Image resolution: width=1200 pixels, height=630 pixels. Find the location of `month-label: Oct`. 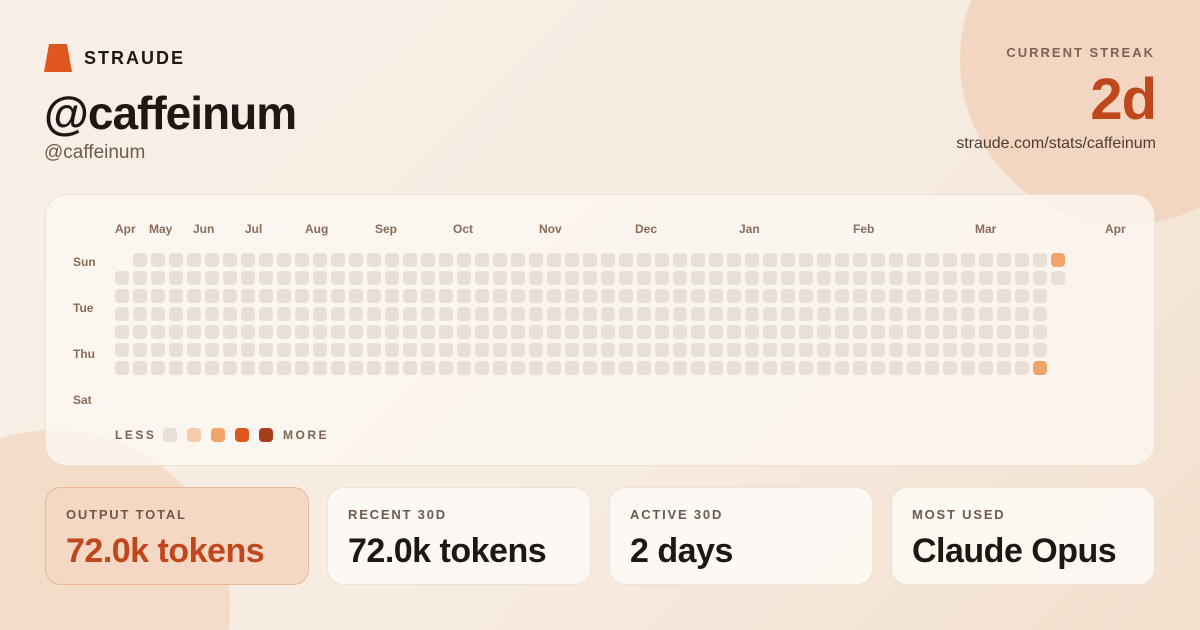

month-label: Oct is located at coordinates (463, 229).